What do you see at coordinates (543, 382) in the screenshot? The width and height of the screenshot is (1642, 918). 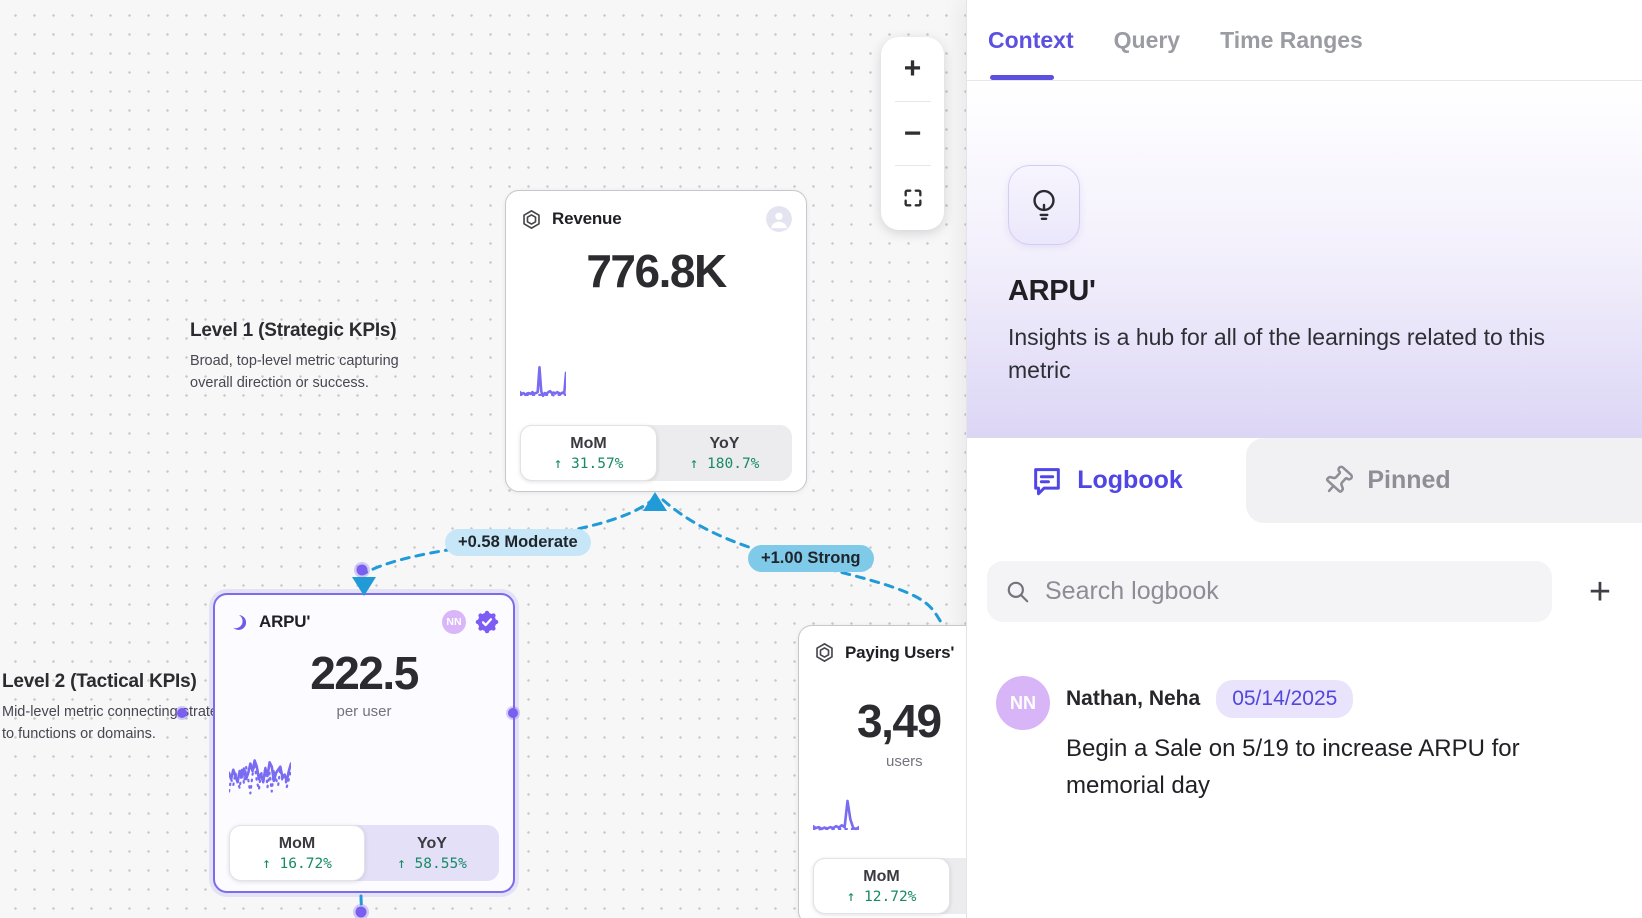 I see `revenue-sparkline` at bounding box center [543, 382].